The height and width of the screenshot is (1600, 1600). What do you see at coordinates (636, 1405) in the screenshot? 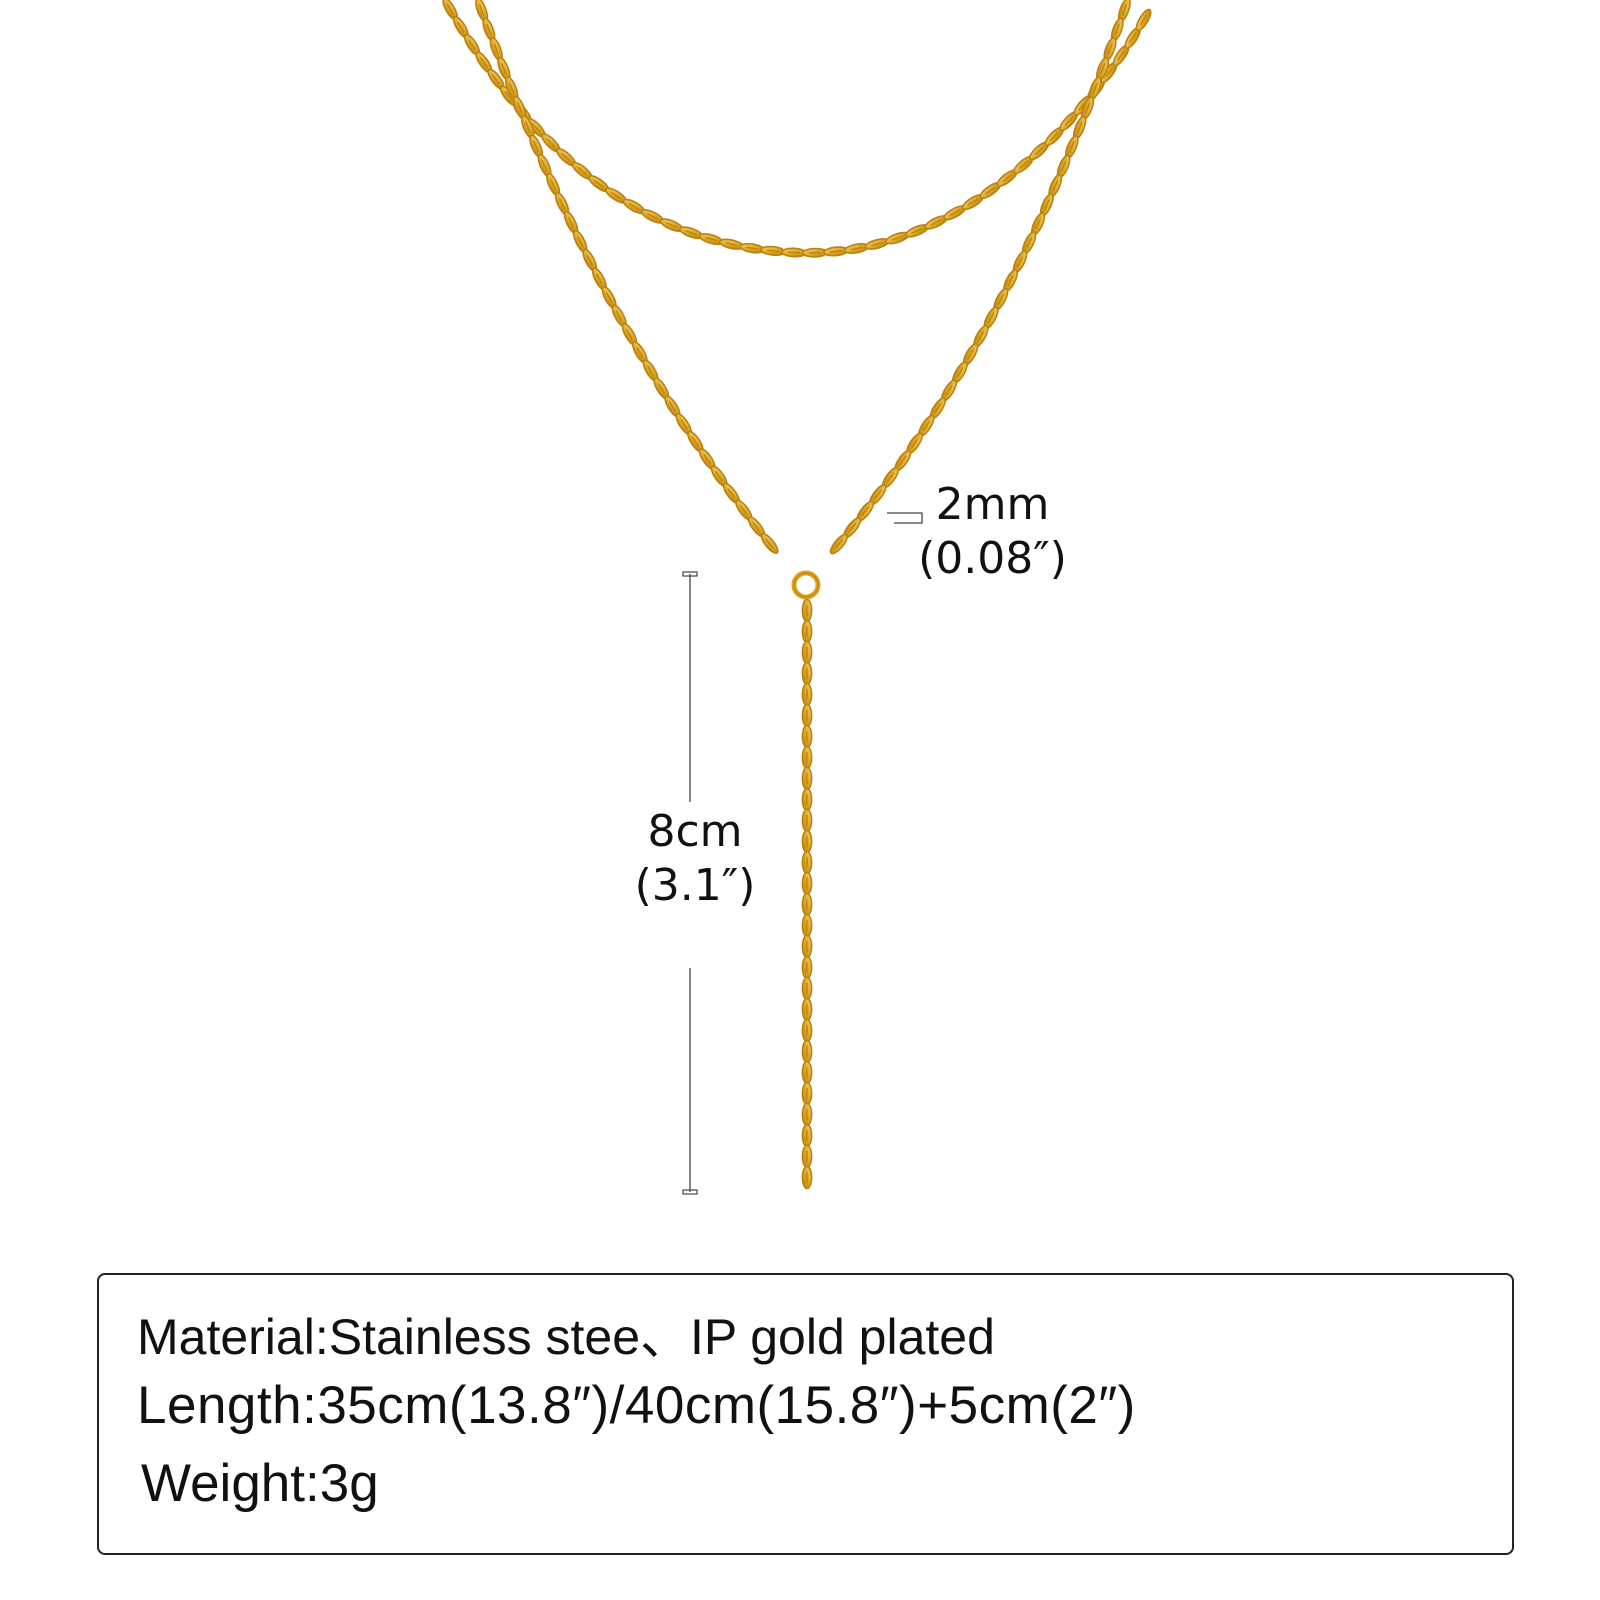
I see `spec-length: Length:35cm(13.8″)/40cm(15.8″)+5cm(2″)` at bounding box center [636, 1405].